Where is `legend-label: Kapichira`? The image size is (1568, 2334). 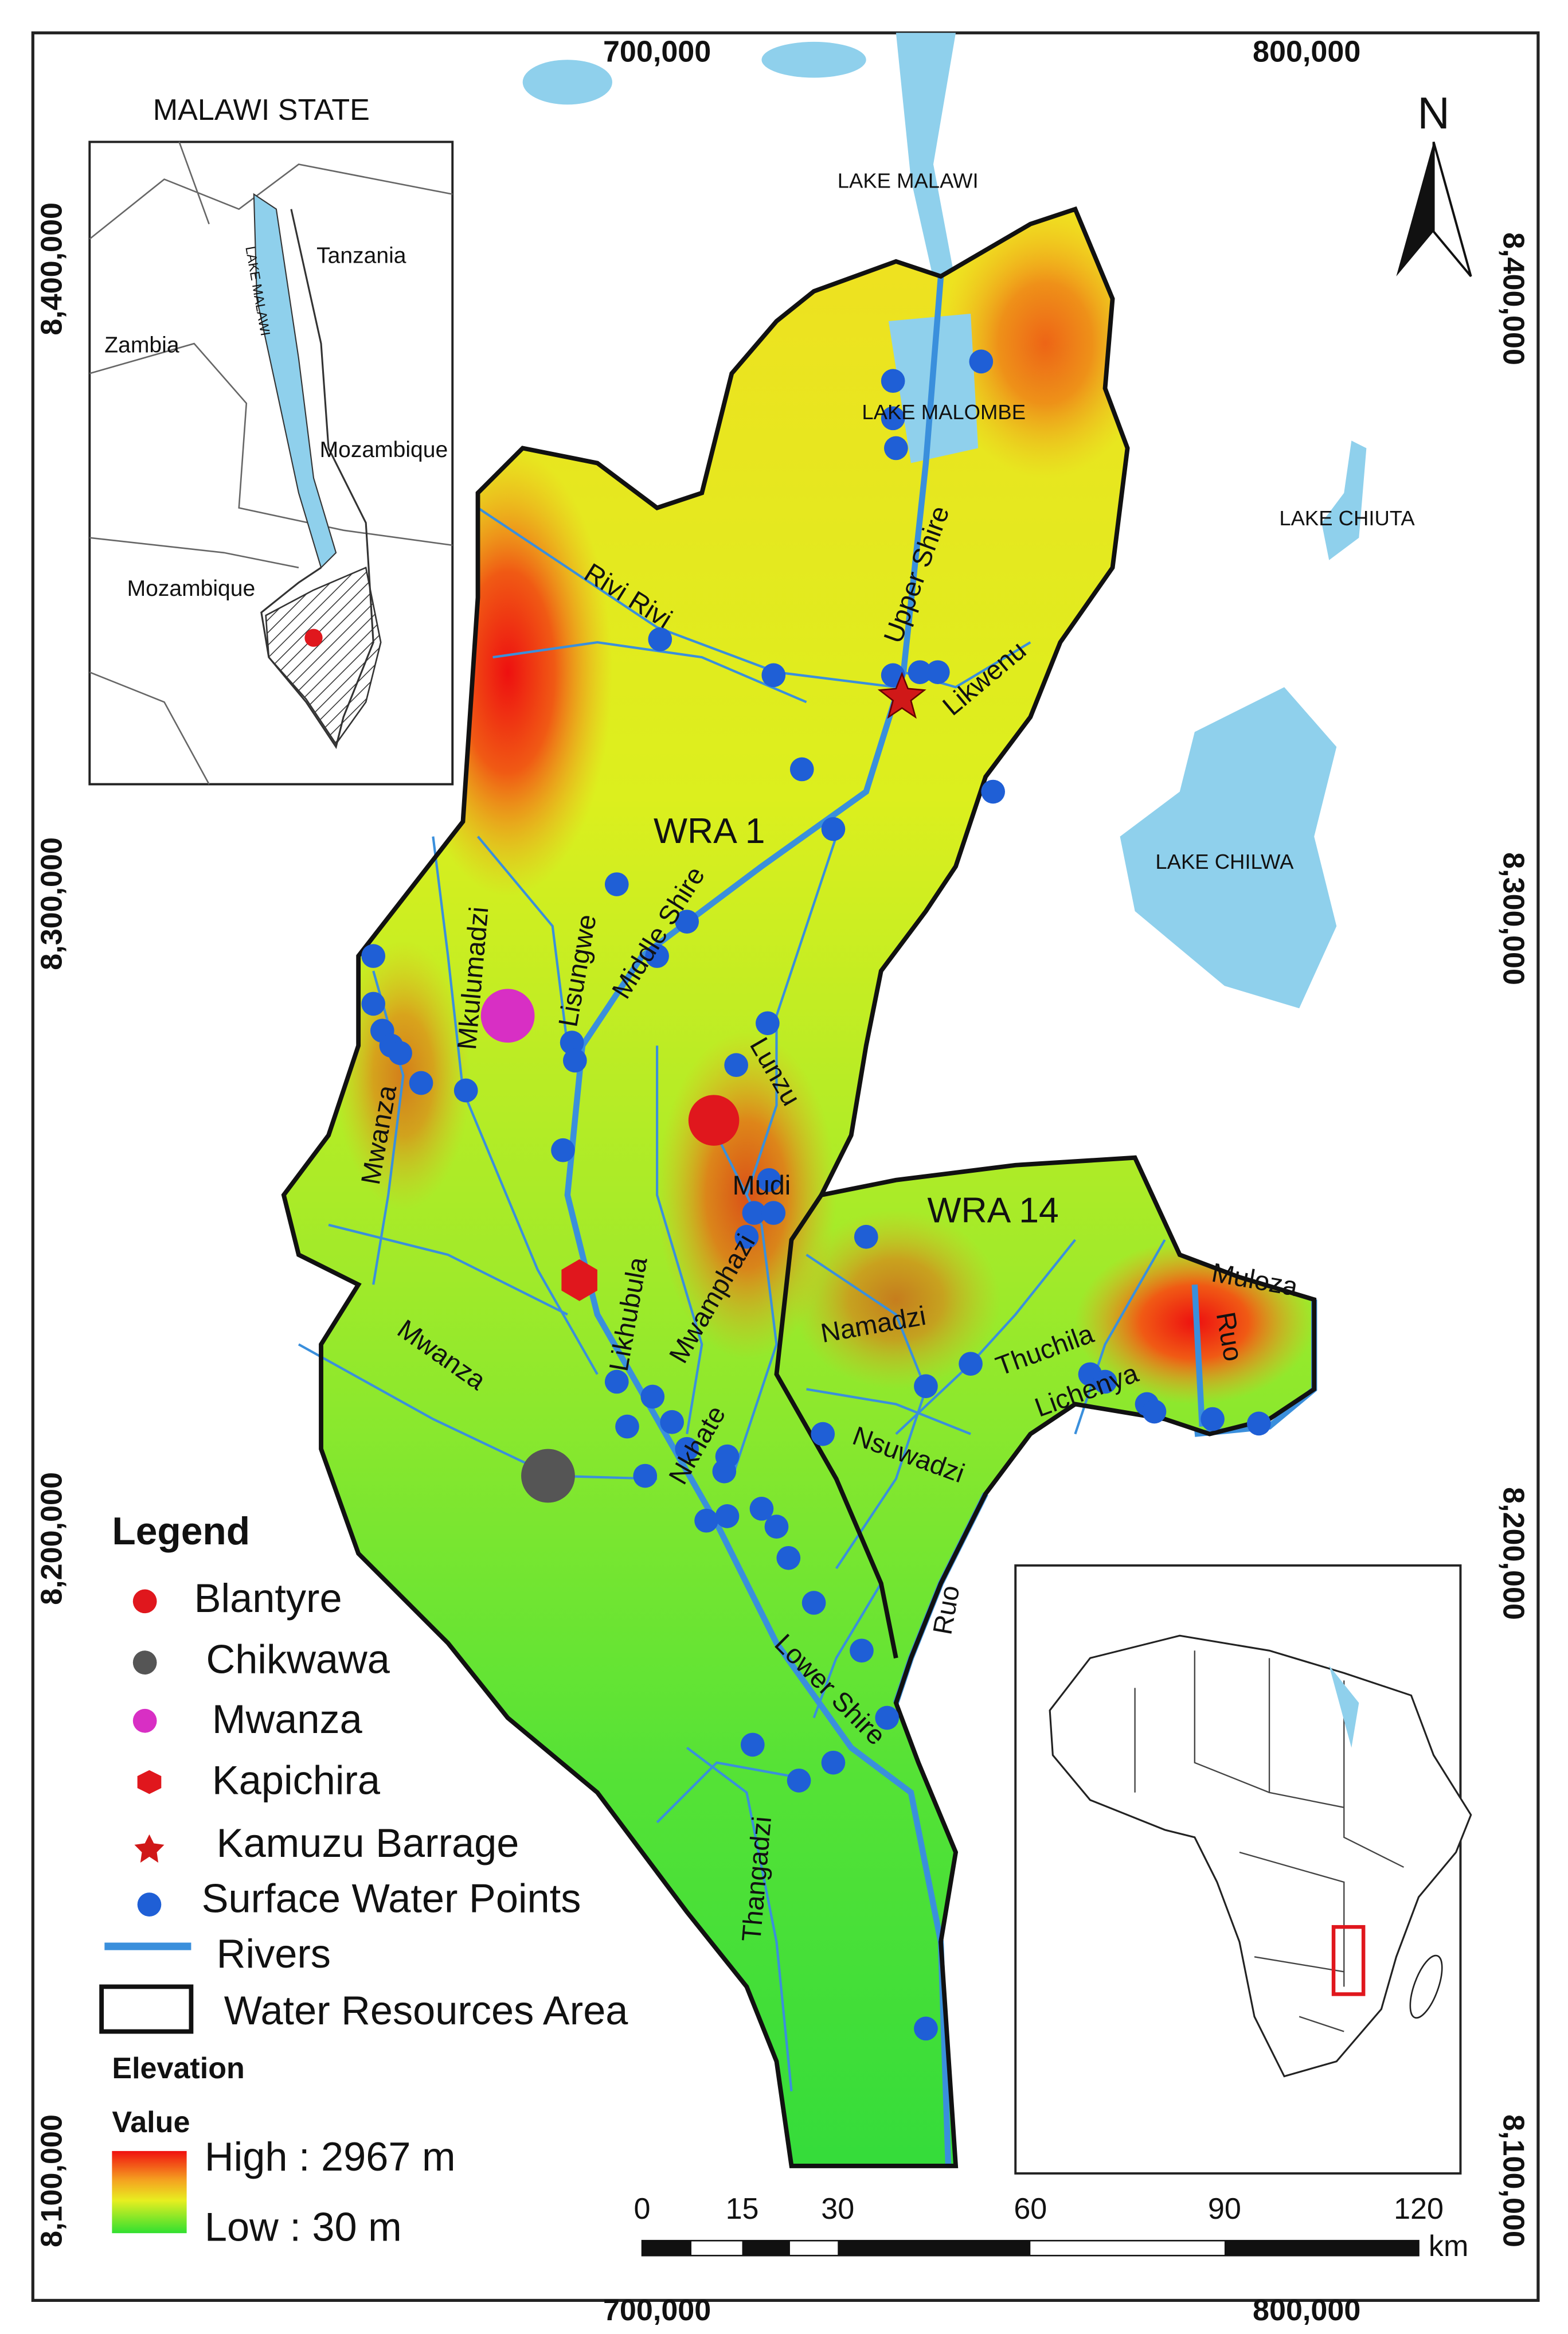 legend-label: Kapichira is located at coordinates (297, 1780).